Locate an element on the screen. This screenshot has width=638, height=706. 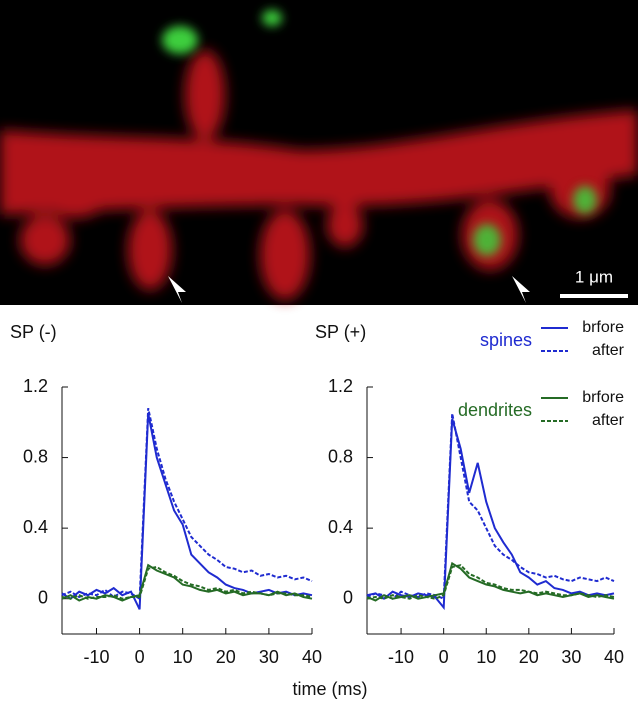
x-axis-label: time (ms) is located at coordinates (330, 689).